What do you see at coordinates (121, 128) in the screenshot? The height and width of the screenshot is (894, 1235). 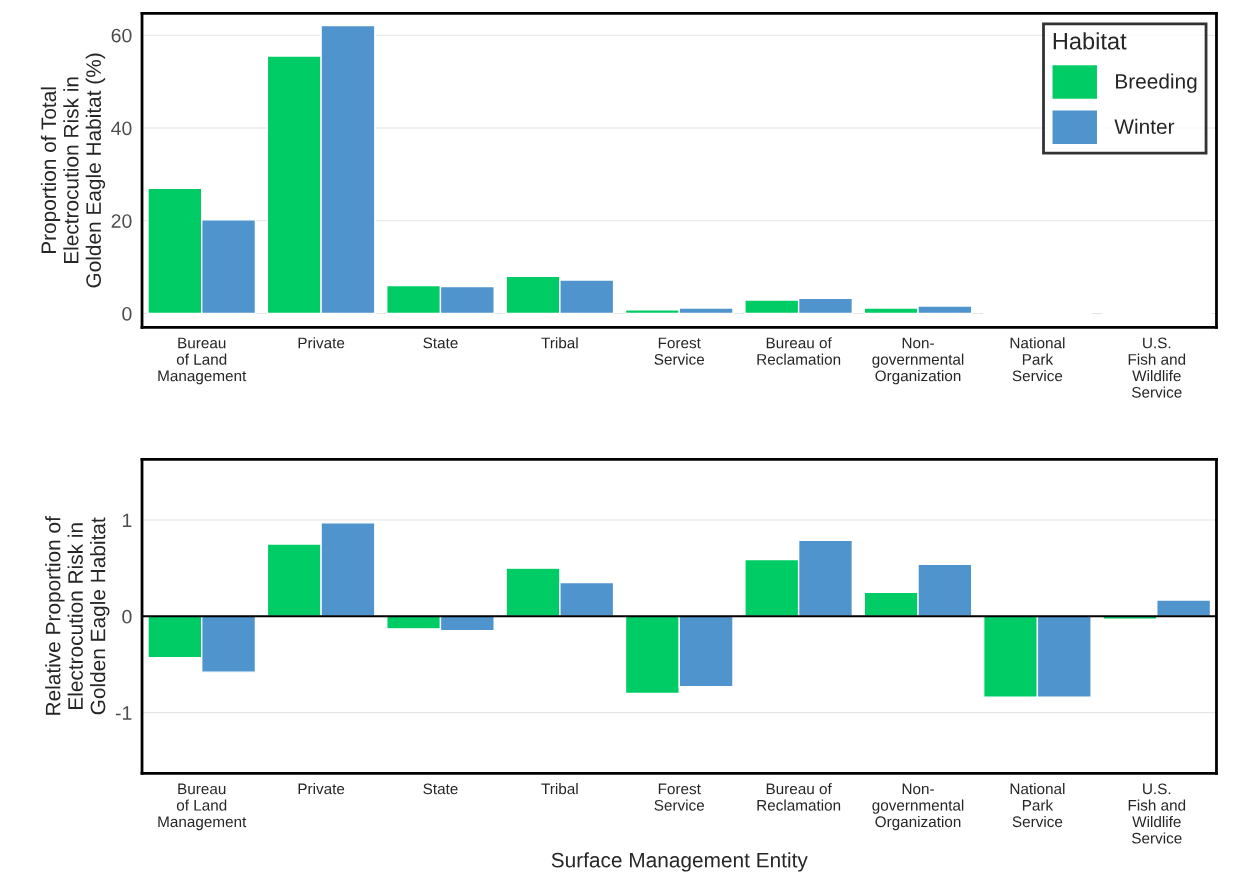 I see `y-tick-label: 40` at bounding box center [121, 128].